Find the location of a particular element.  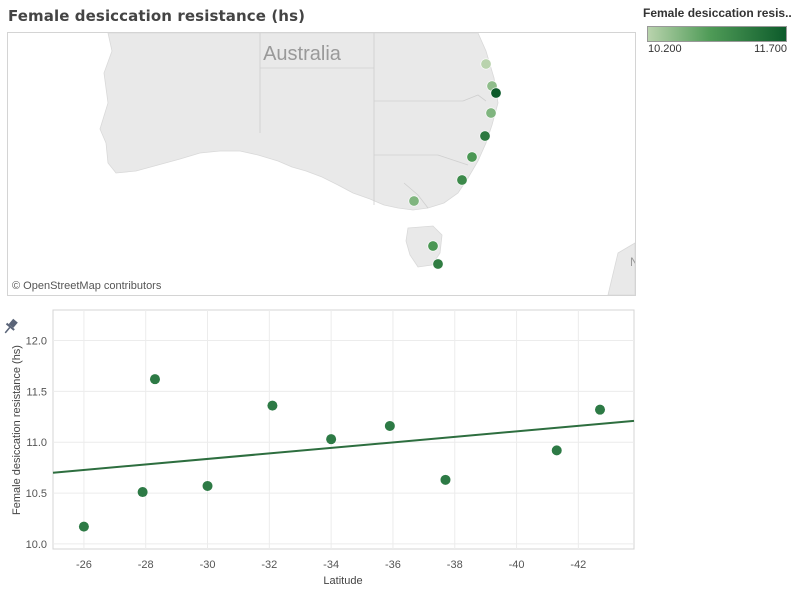

x-tick-label: -36 is located at coordinates (393, 565).